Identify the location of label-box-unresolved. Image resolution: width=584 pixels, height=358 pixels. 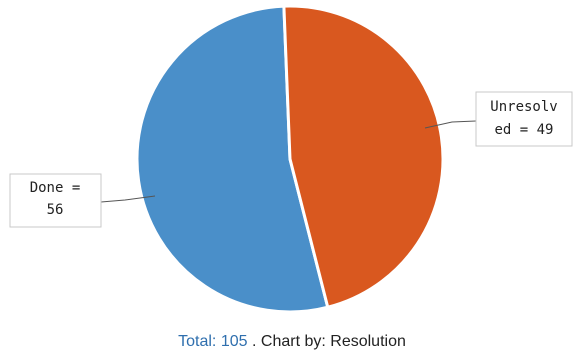
(524, 119).